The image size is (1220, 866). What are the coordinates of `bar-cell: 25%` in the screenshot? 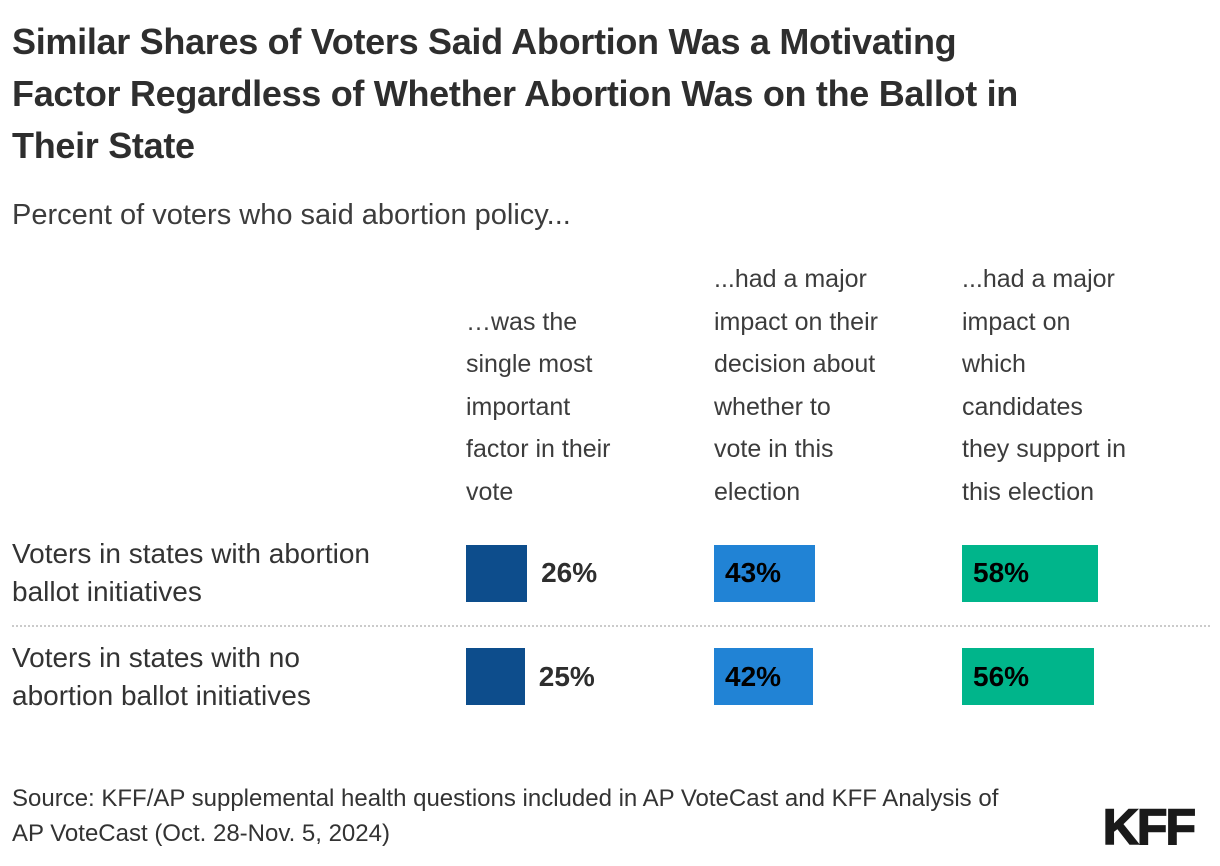 It's located at (590, 677).